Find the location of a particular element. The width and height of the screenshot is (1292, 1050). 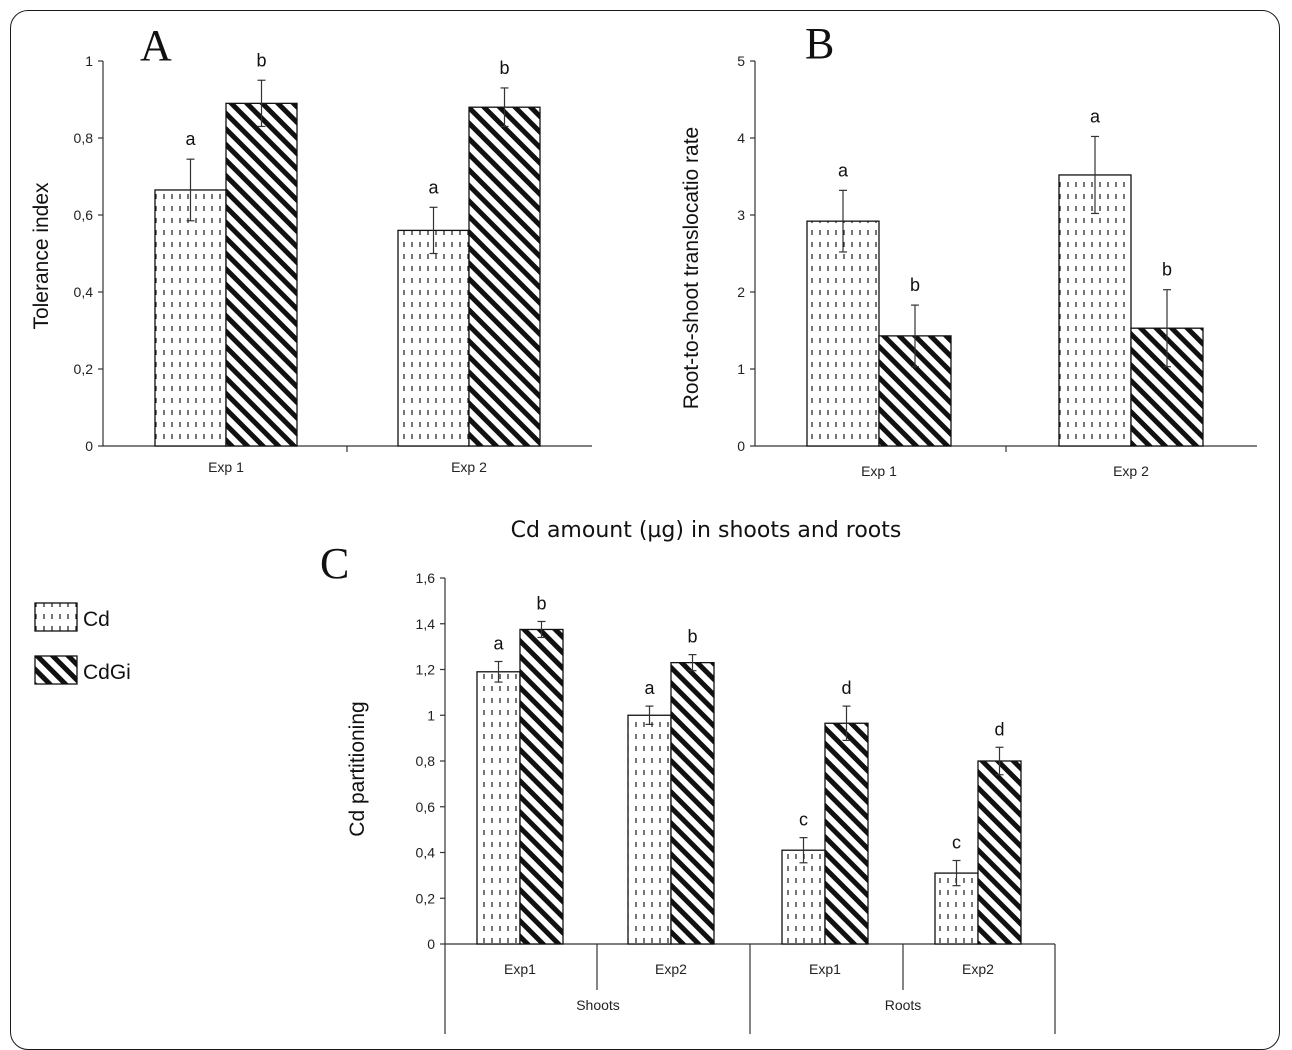

y-tick-label-c: 0,4 is located at coordinates (426, 853).